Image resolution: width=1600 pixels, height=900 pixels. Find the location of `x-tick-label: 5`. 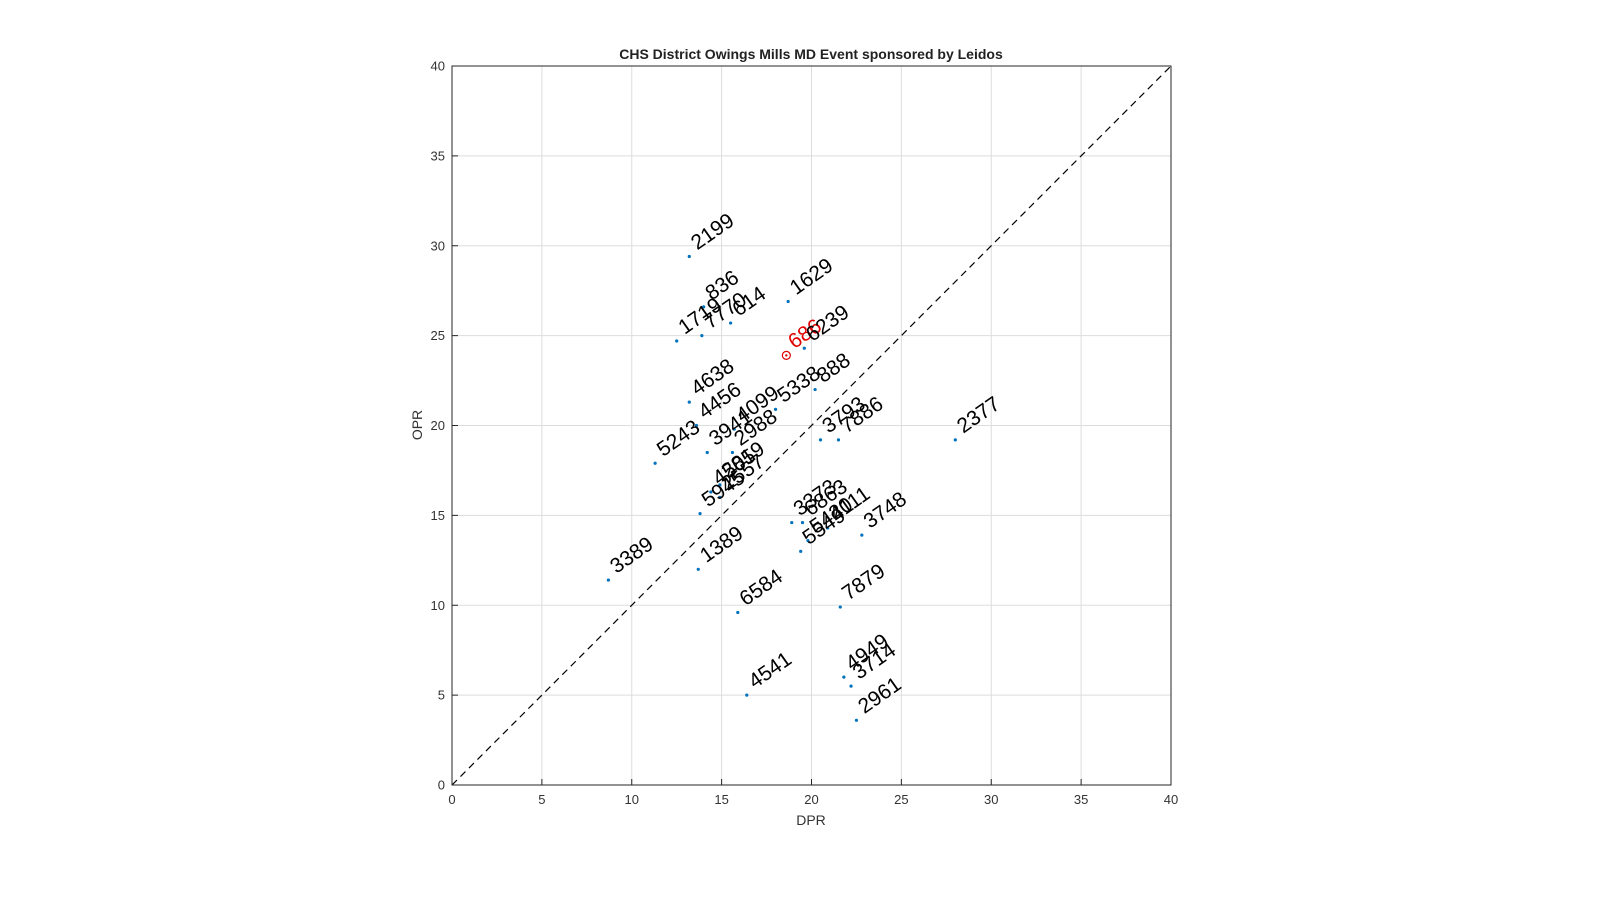

x-tick-label: 5 is located at coordinates (541, 799).